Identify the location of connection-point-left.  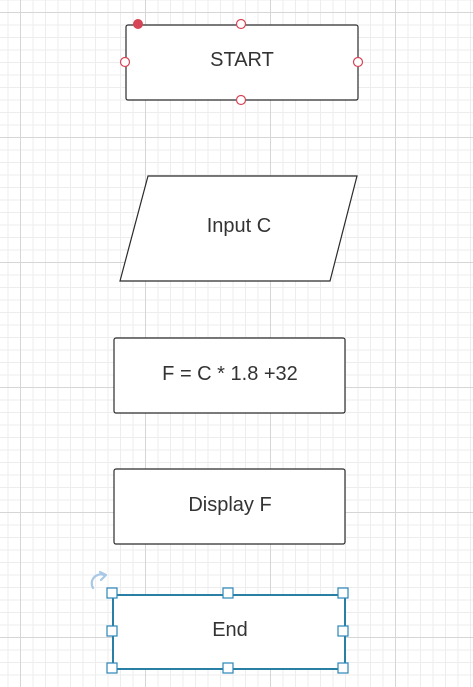
(125, 62).